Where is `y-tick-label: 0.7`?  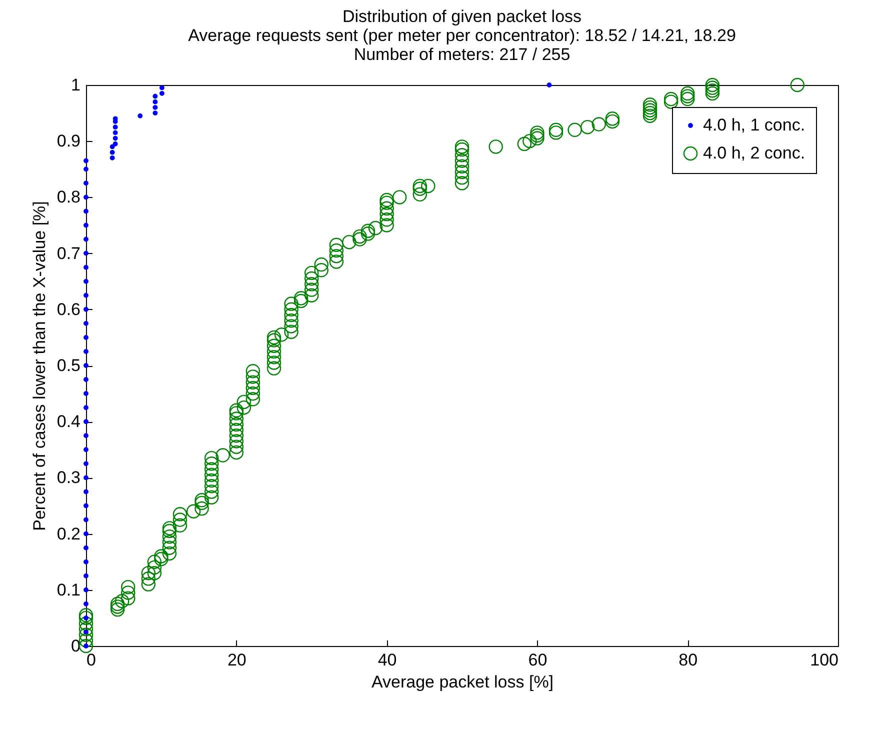 y-tick-label: 0.7 is located at coordinates (68, 253).